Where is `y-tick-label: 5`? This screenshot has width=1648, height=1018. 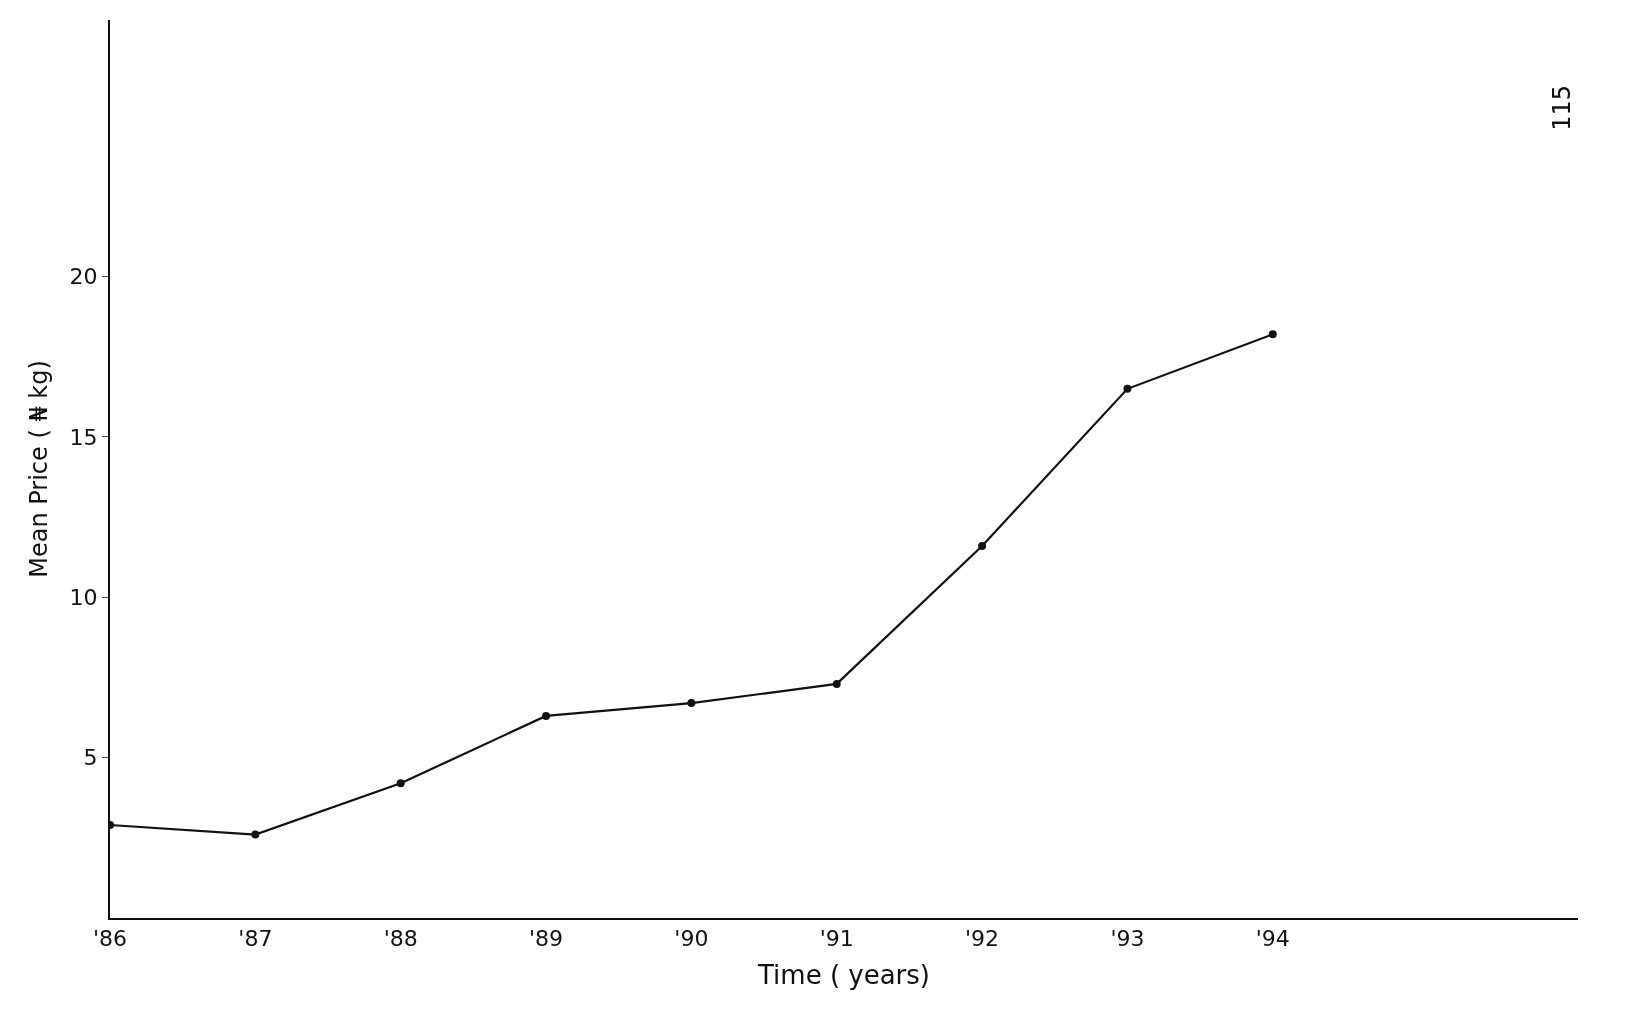 y-tick-label: 5 is located at coordinates (90, 758).